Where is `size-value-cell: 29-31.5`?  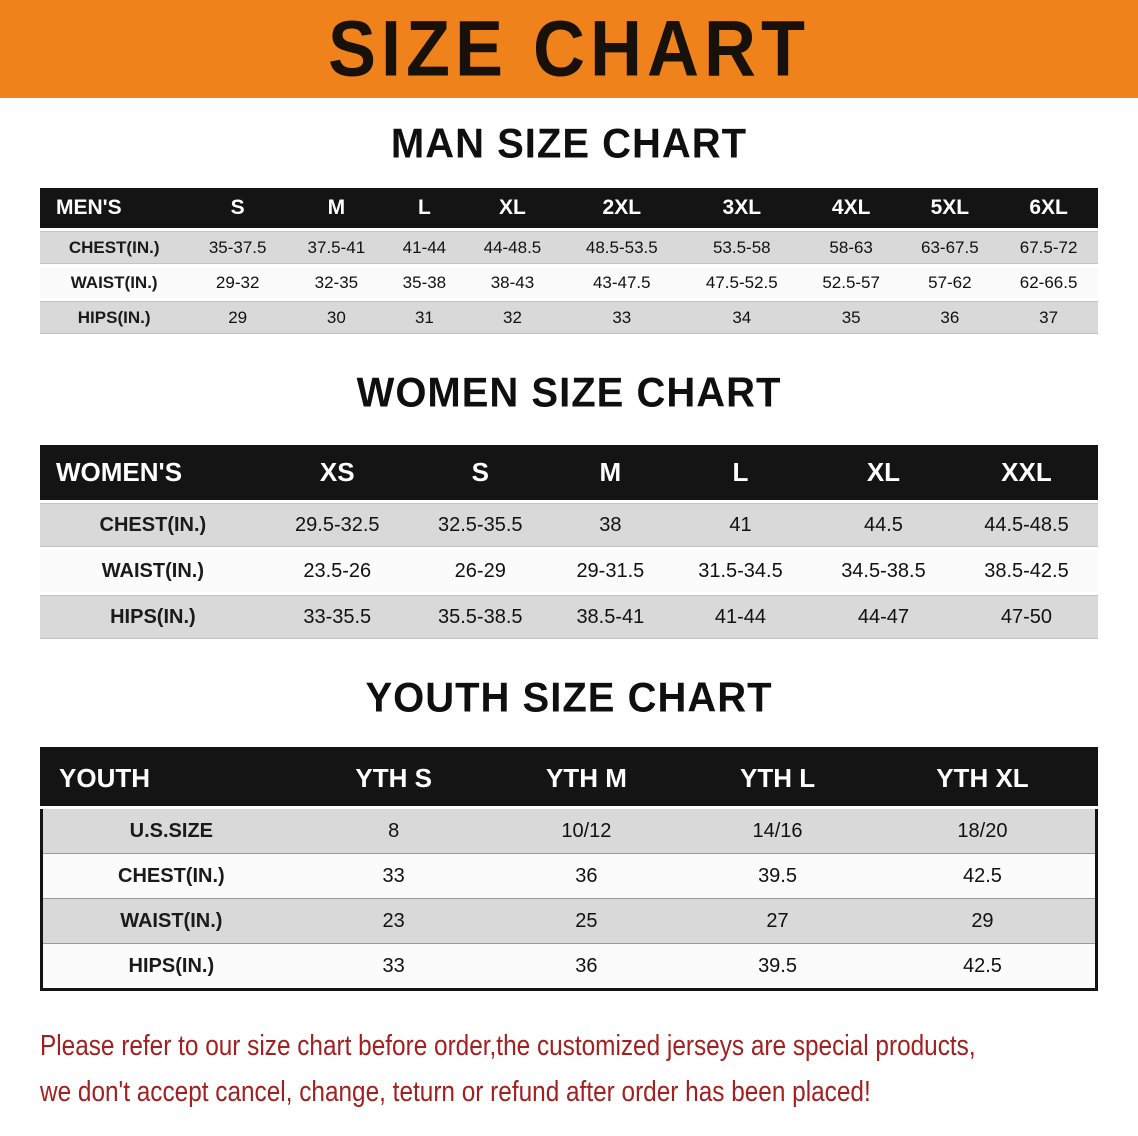 size-value-cell: 29-31.5 is located at coordinates (610, 571).